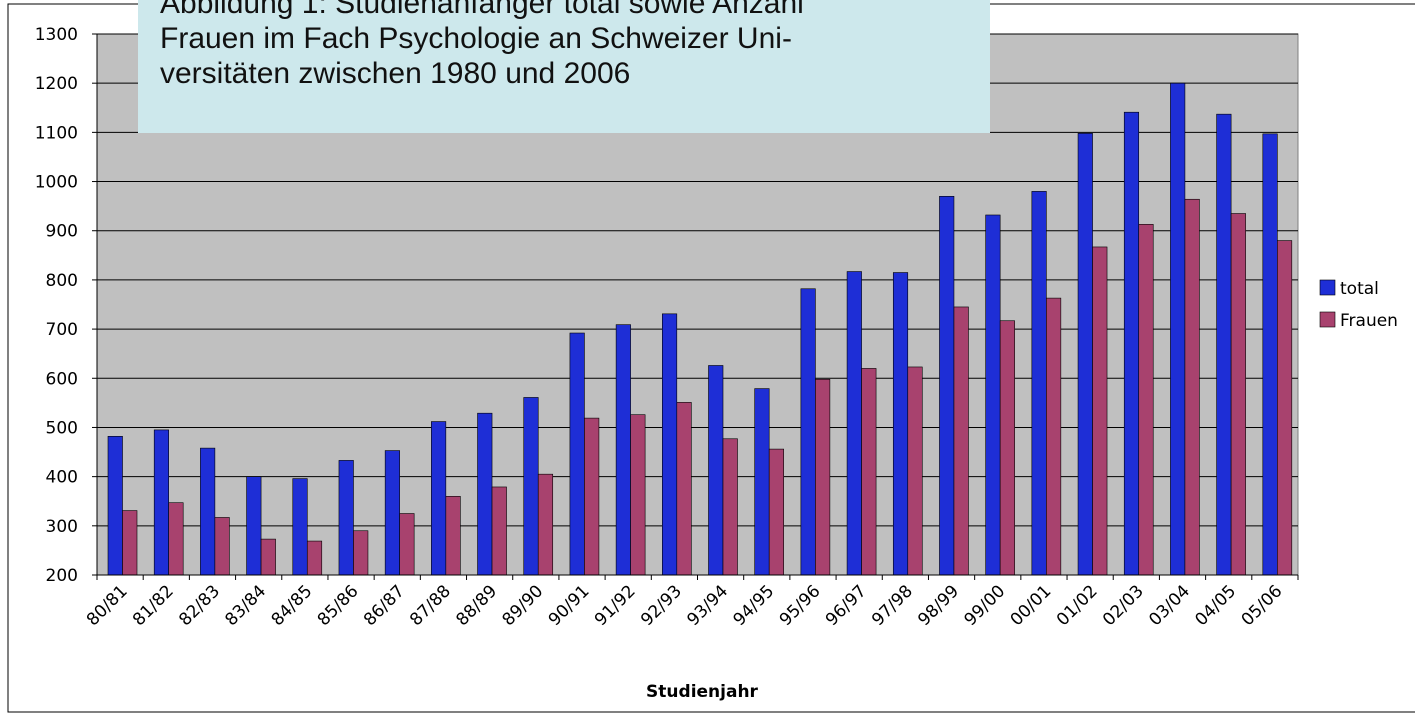  I want to click on y-tick-label: 300, so click(62, 527).